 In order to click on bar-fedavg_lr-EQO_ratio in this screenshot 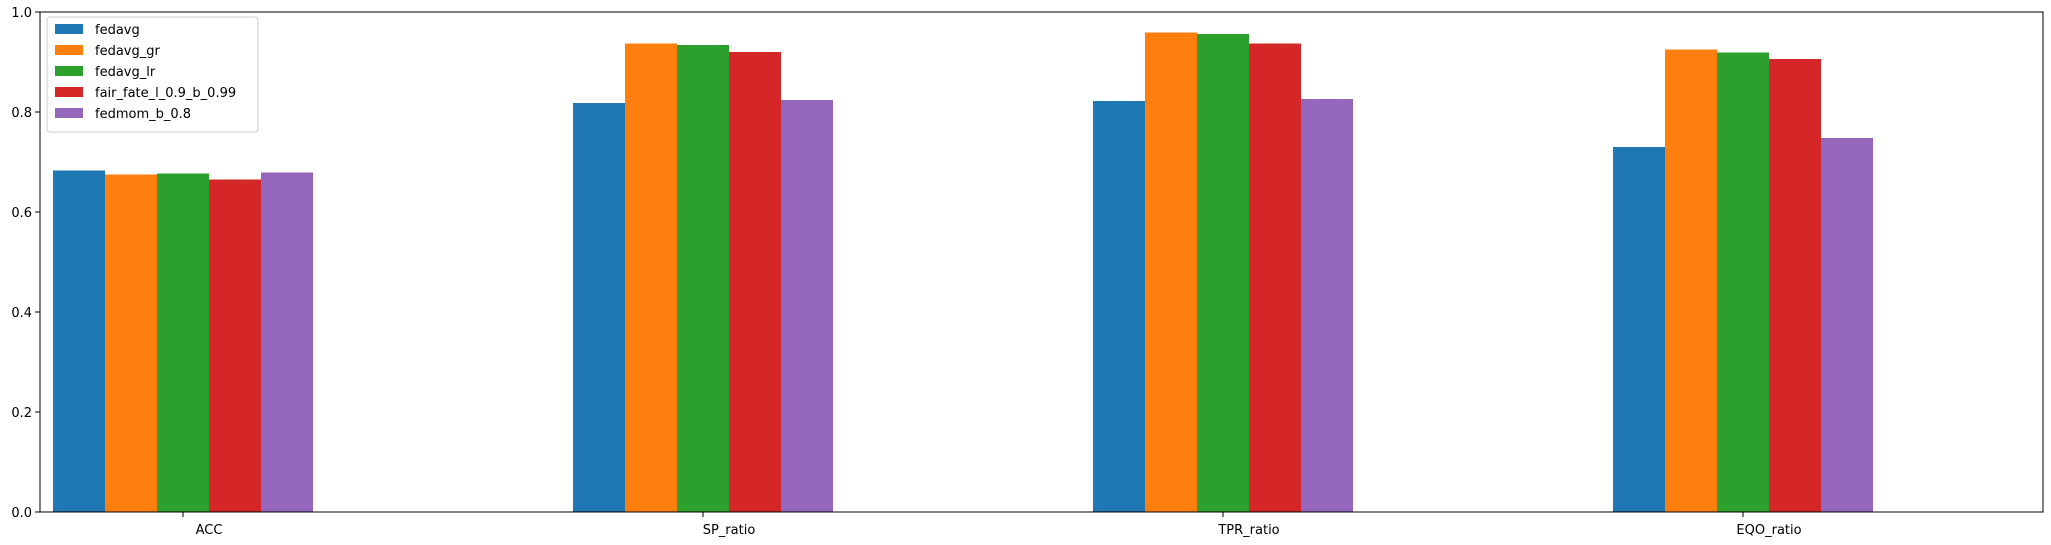, I will do `click(1743, 282)`.